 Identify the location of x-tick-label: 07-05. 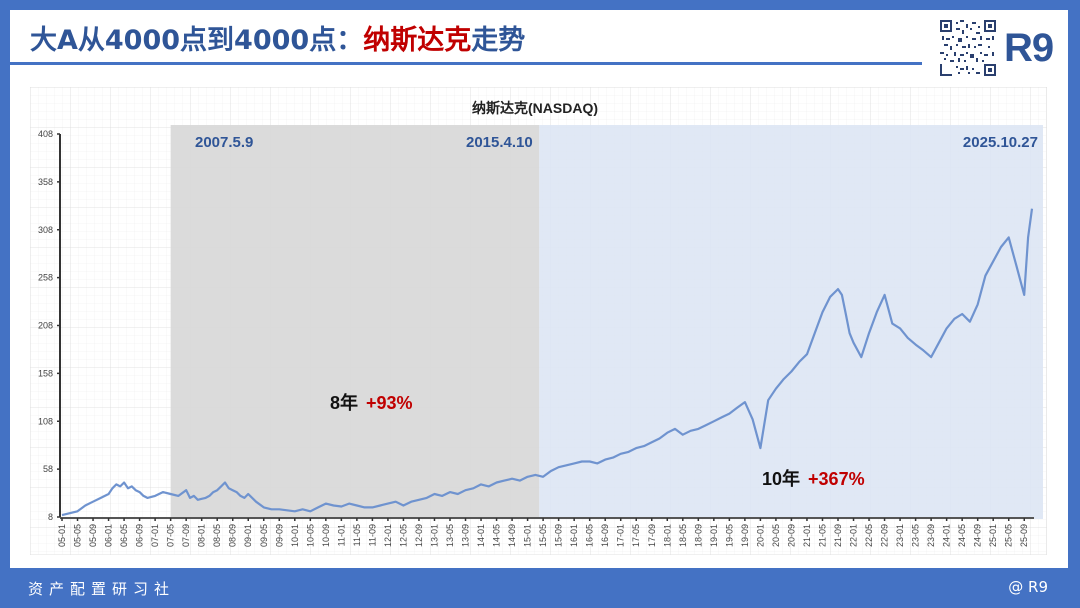
(171, 535).